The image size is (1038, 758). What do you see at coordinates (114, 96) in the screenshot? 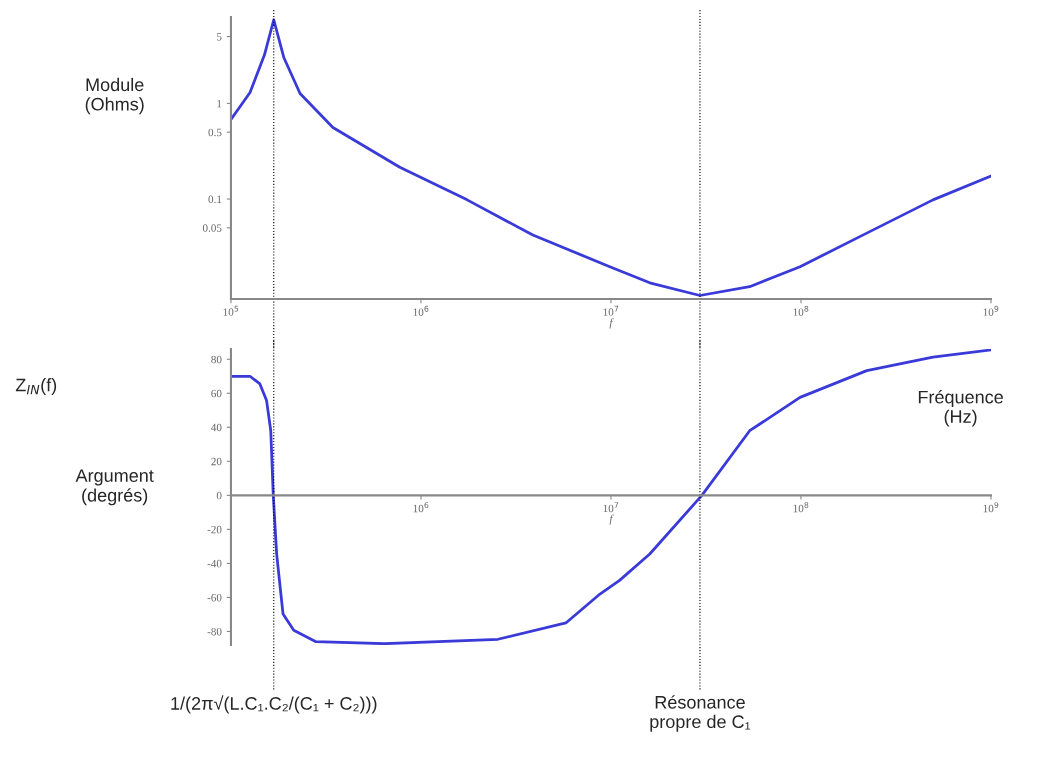
I see `y-axis-title: Module (Ohms)` at bounding box center [114, 96].